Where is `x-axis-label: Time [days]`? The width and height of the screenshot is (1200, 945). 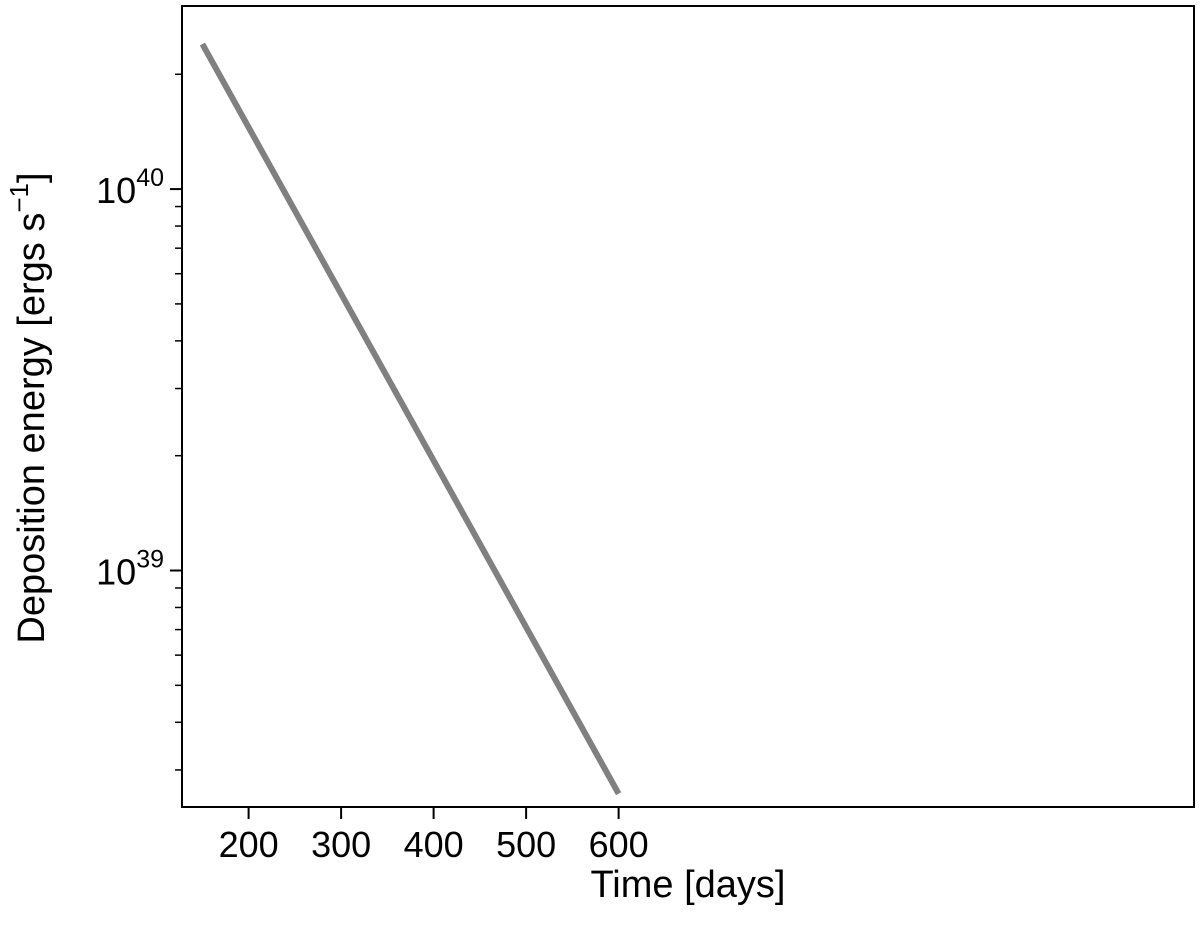
x-axis-label: Time [days] is located at coordinates (688, 885).